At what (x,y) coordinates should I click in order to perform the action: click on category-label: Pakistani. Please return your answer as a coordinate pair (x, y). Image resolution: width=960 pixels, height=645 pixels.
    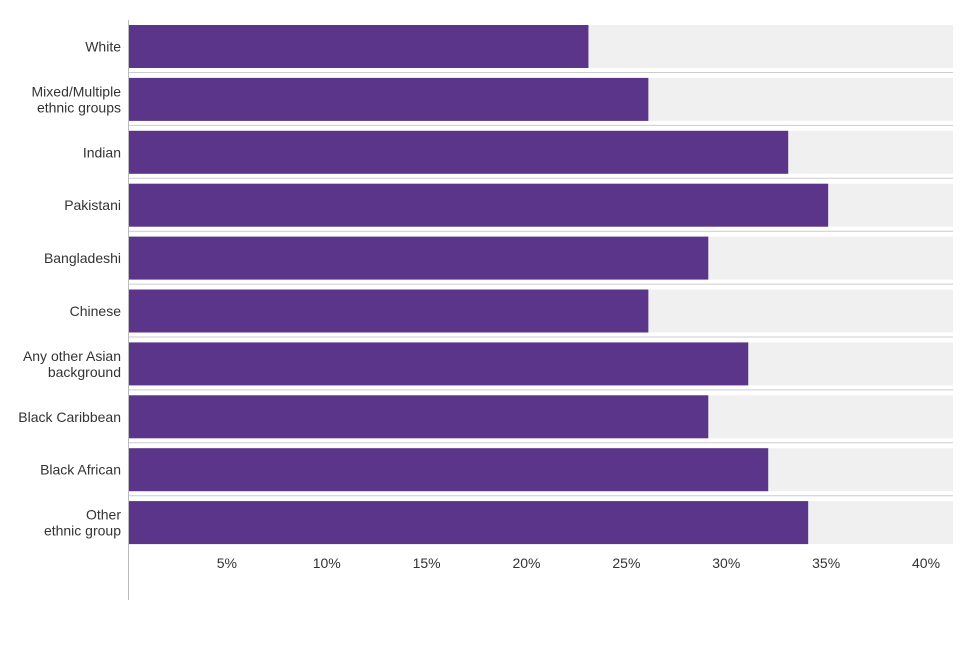
    Looking at the image, I should click on (92, 205).